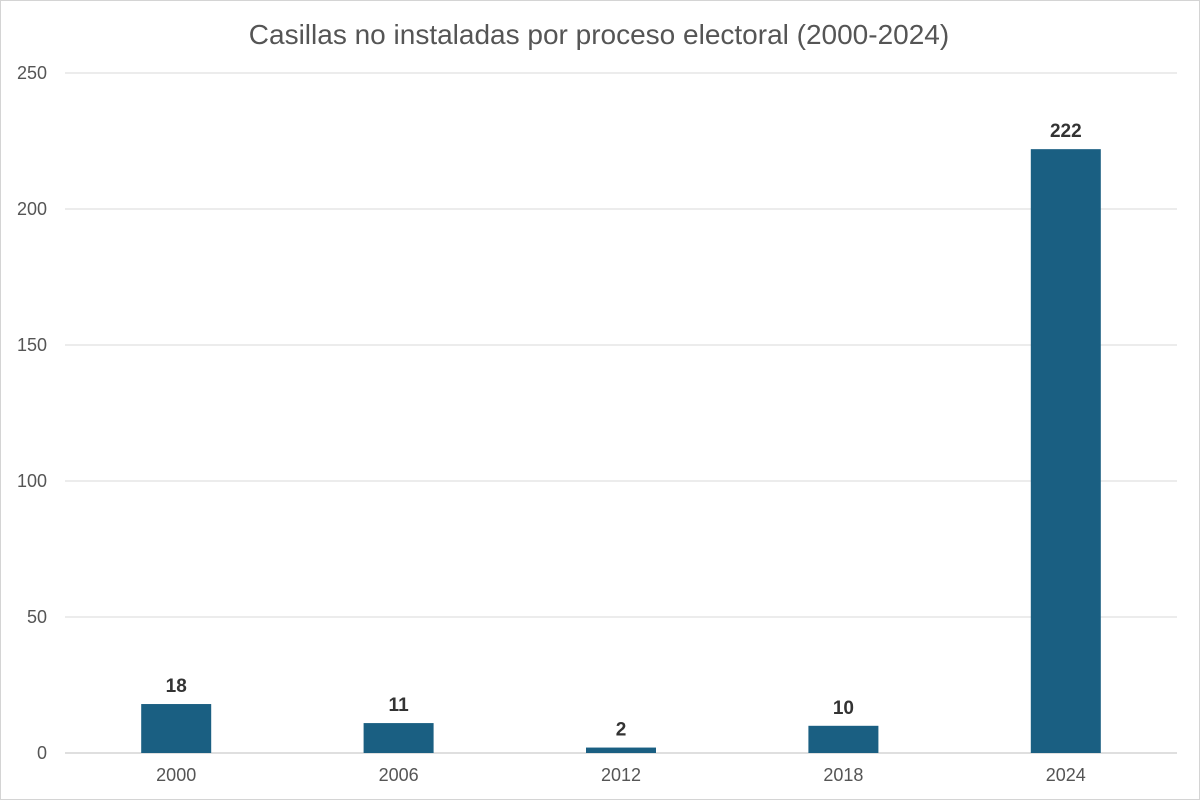 This screenshot has width=1200, height=801. I want to click on x-tick-label: 2000, so click(176, 775).